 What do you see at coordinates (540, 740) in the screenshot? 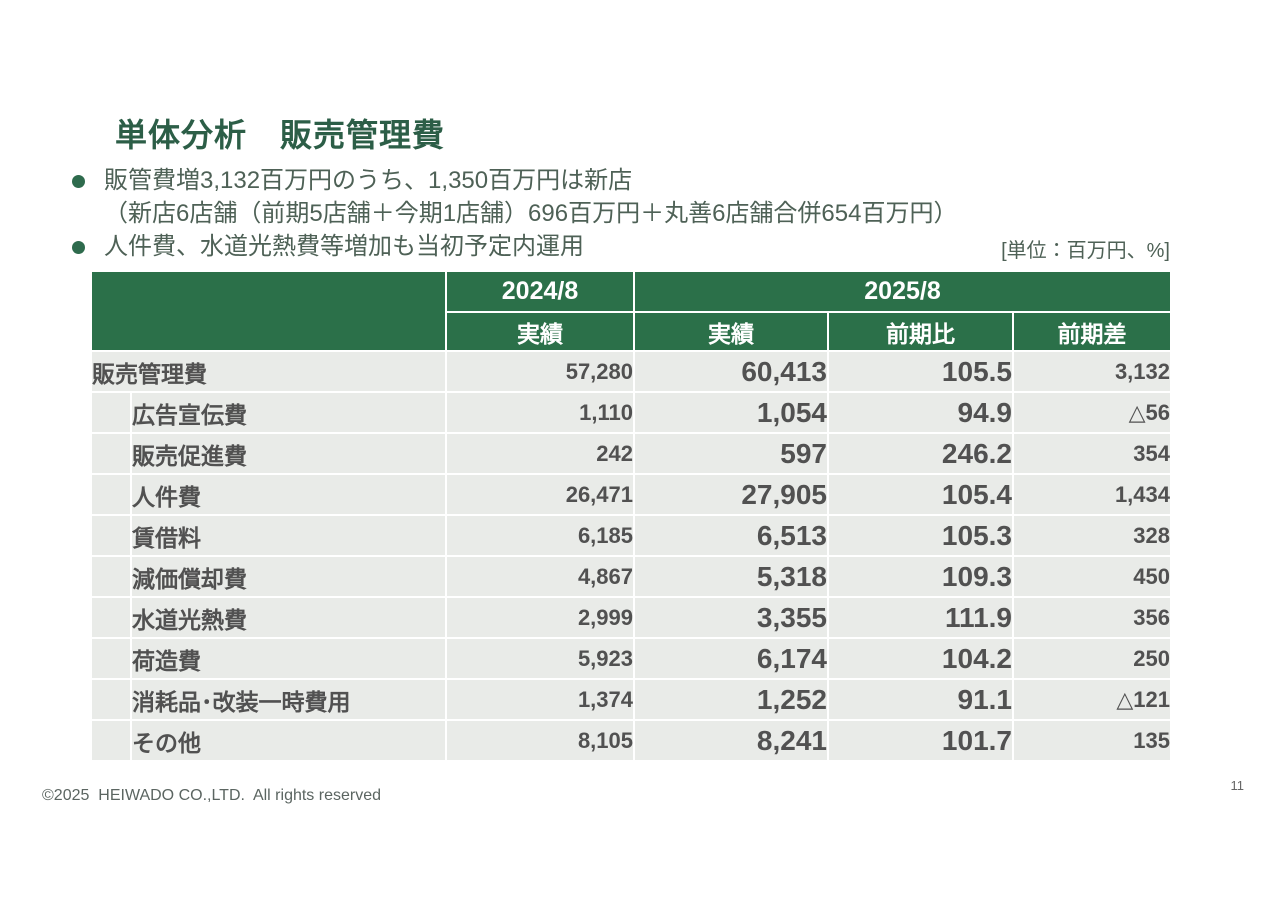
I see `cell-actual-2024: 8,105` at bounding box center [540, 740].